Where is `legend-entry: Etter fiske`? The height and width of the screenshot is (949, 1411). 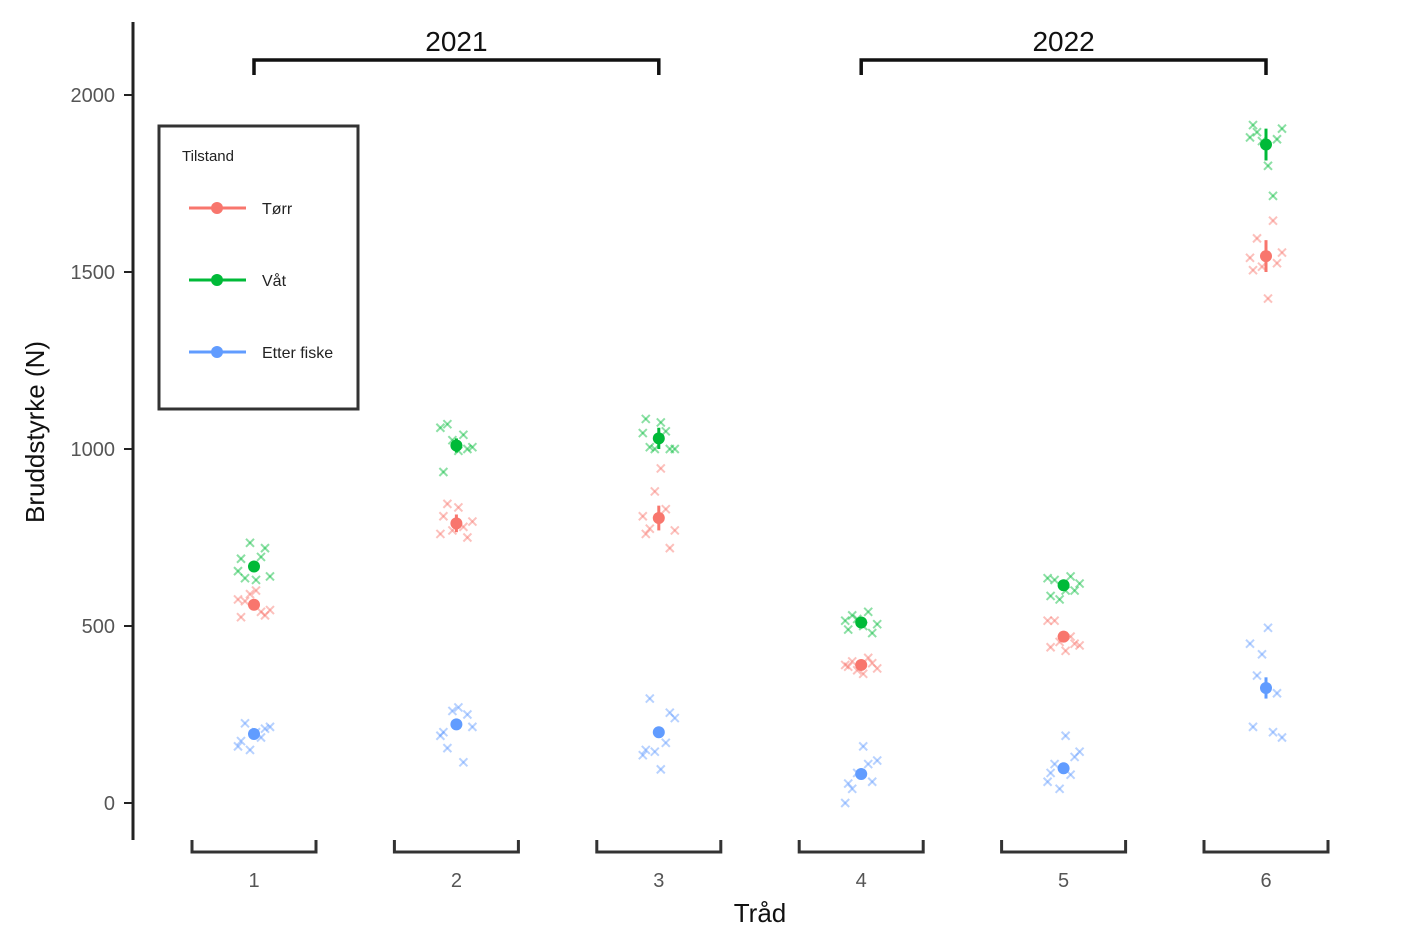
legend-entry: Etter fiske is located at coordinates (261, 353).